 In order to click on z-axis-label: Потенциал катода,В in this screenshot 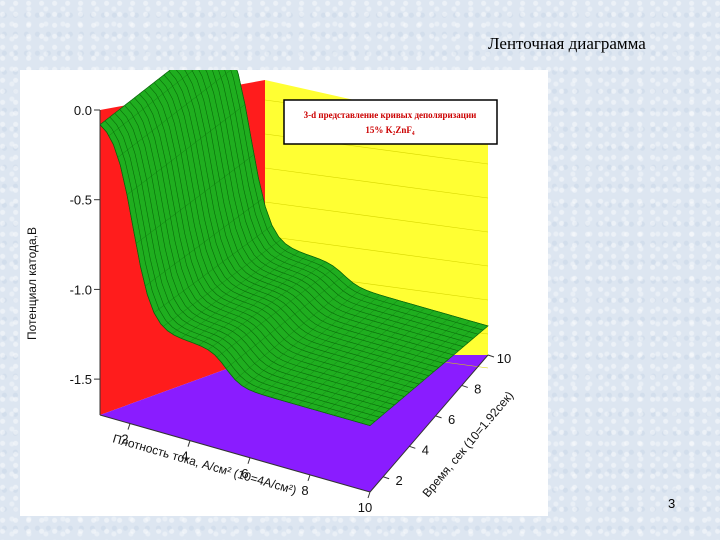, I will do `click(32, 283)`.